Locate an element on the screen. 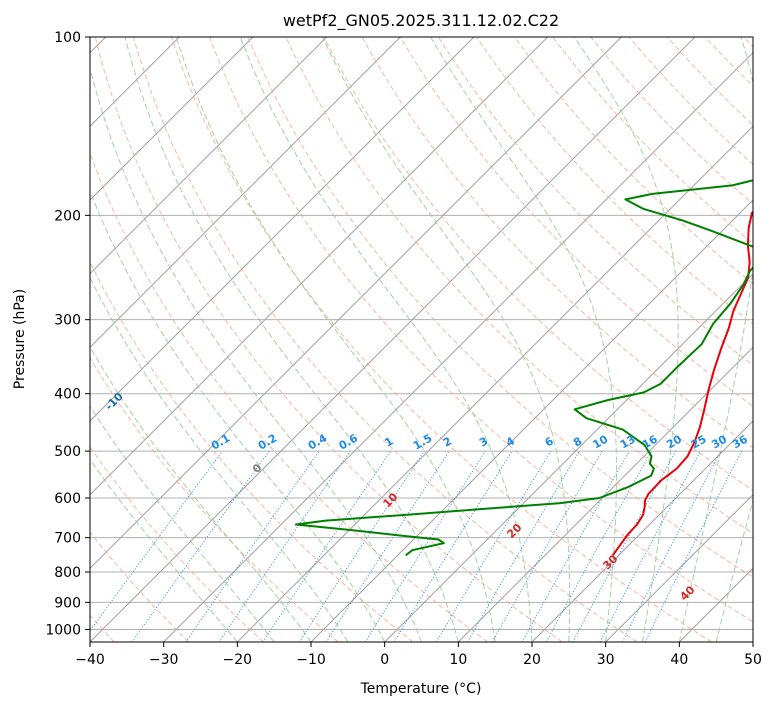  x-axis-title: Temperature (°C) is located at coordinates (421, 689).